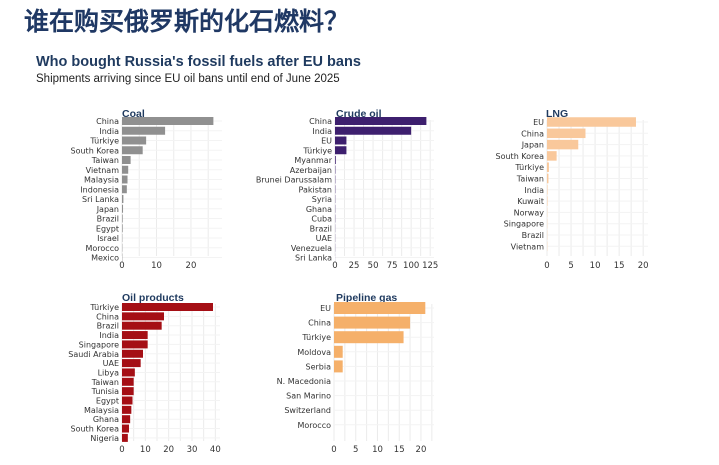 This screenshot has height=465, width=719. What do you see at coordinates (380, 308) in the screenshot?
I see `pipeline-gas-bar-eu` at bounding box center [380, 308].